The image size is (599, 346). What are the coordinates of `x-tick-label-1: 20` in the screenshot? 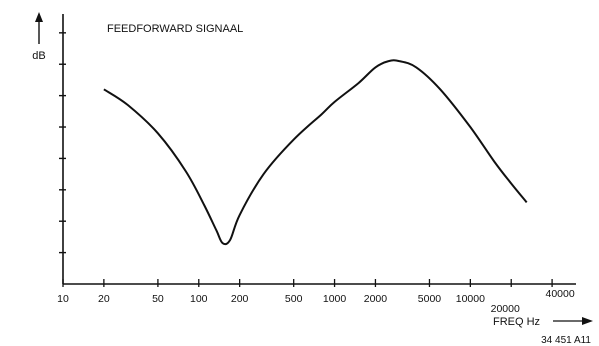 It's located at (104, 299).